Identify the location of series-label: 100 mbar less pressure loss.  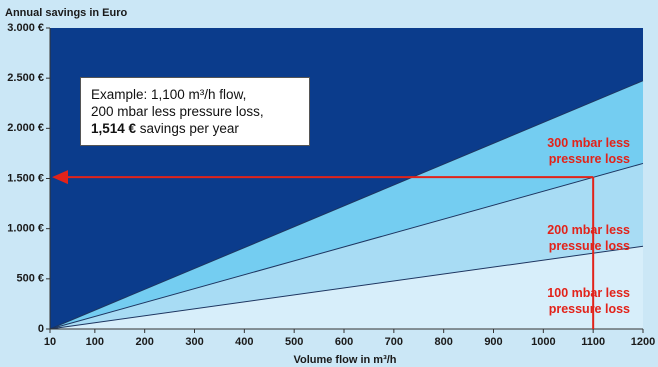
(588, 301).